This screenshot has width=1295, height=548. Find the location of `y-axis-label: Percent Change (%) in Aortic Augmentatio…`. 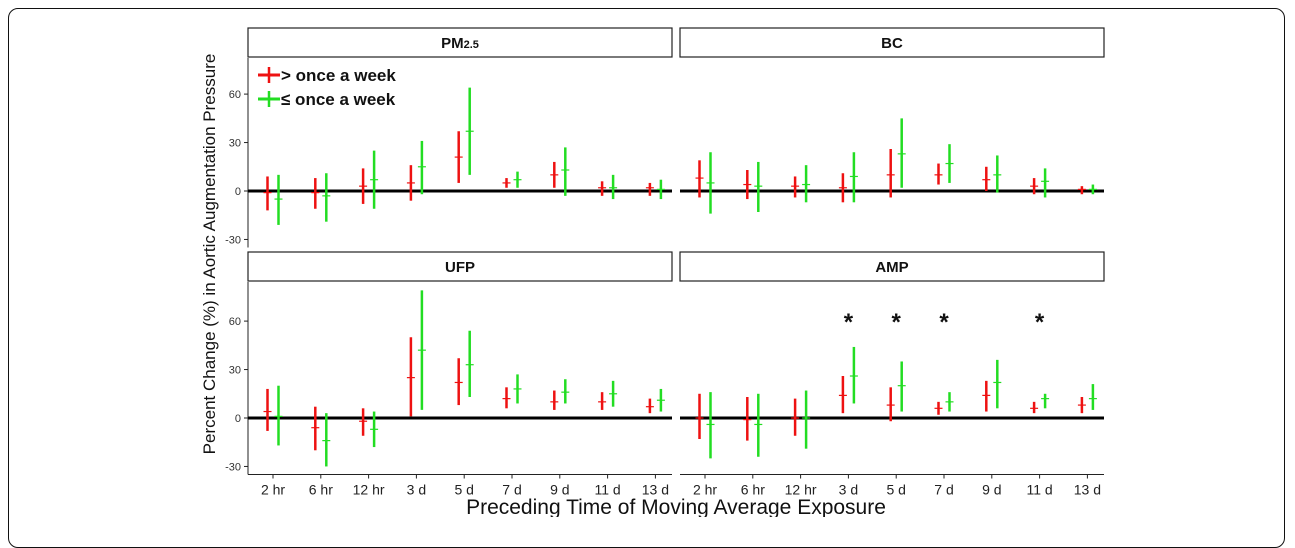

y-axis-label: Percent Change (%) in Aortic Augmentatio… is located at coordinates (209, 254).